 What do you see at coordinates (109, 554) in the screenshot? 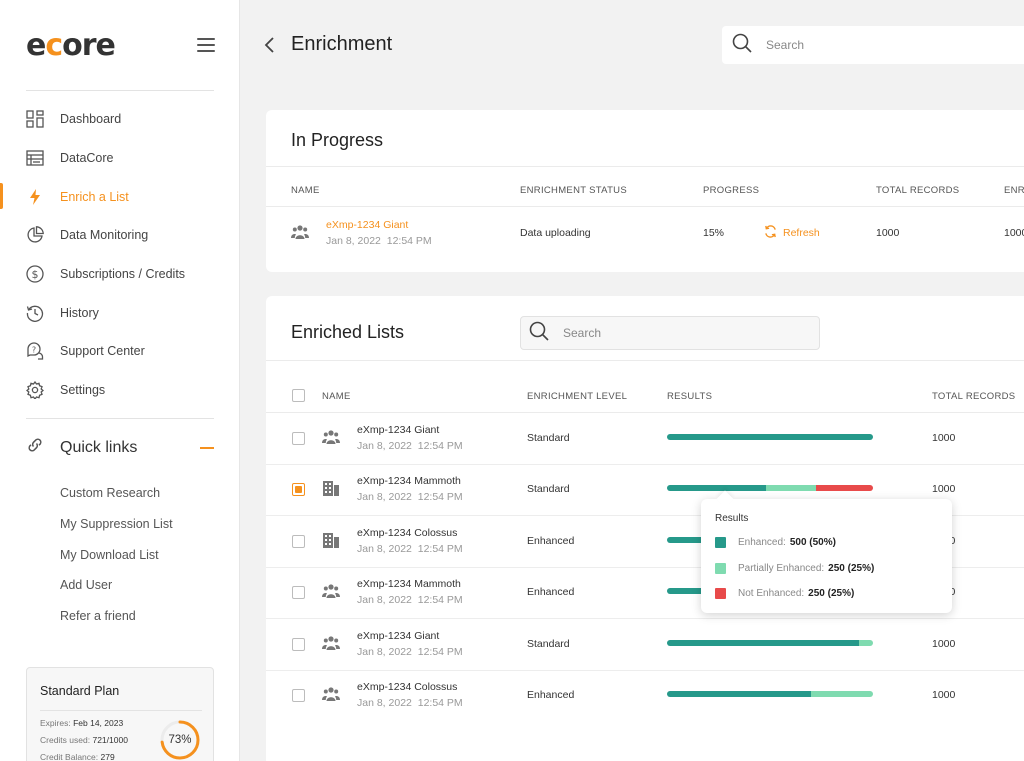
I see `quick-link-download-list: My Download List` at bounding box center [109, 554].